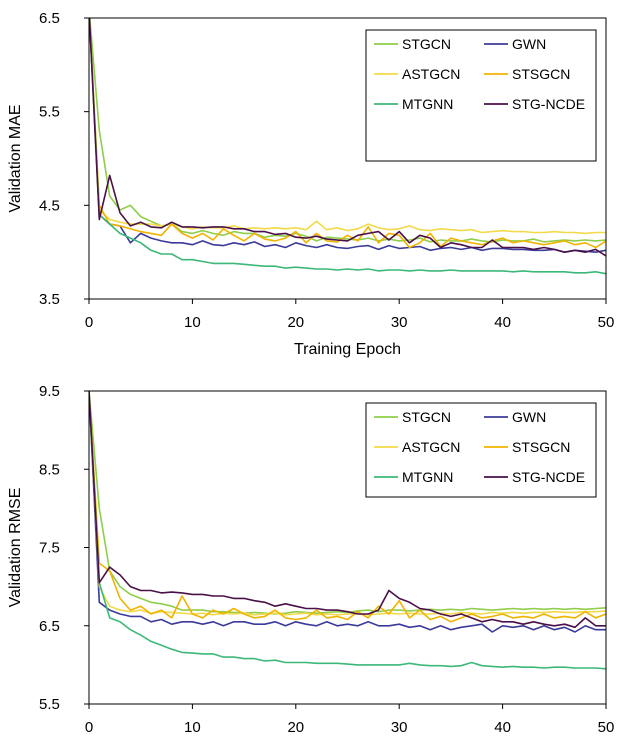 This screenshot has width=617, height=738. Describe the element at coordinates (49, 469) in the screenshot. I see `y-tick-label: 8.5` at that location.